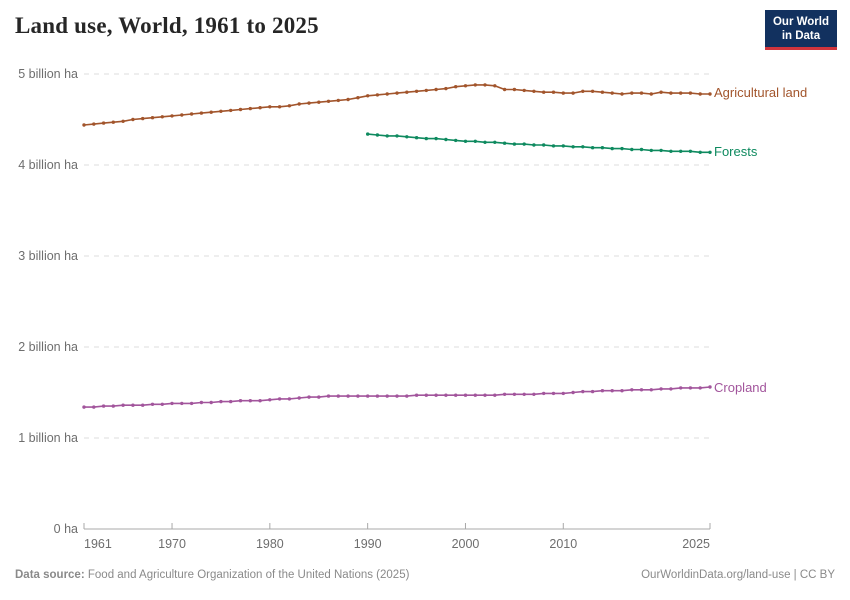  I want to click on series-line-agricultural-land, so click(397, 105).